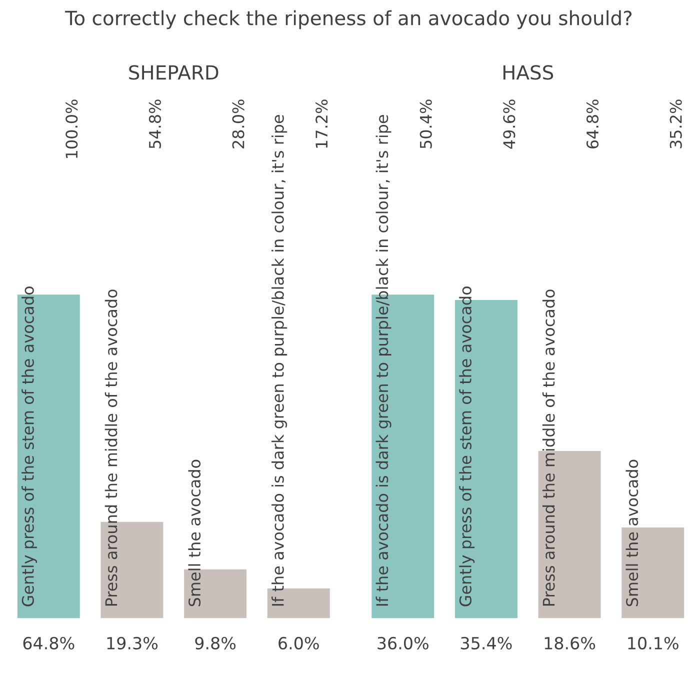  What do you see at coordinates (132, 643) in the screenshot?
I see `data-label: 19.3%` at bounding box center [132, 643].